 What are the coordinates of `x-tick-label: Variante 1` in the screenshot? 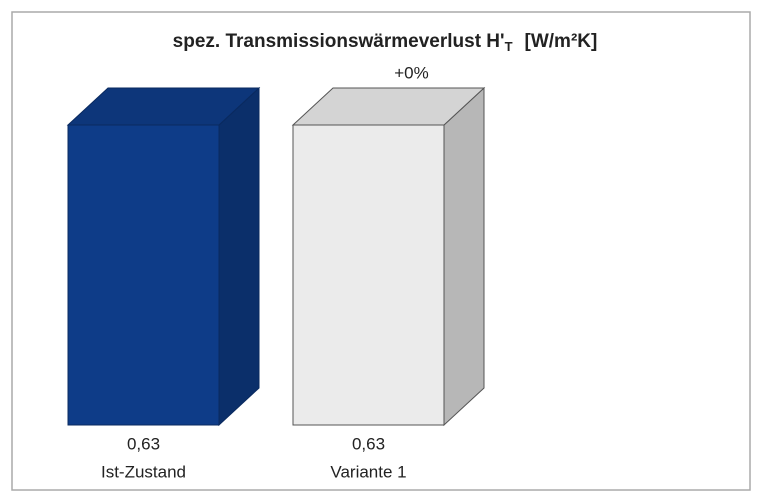 It's located at (368, 471).